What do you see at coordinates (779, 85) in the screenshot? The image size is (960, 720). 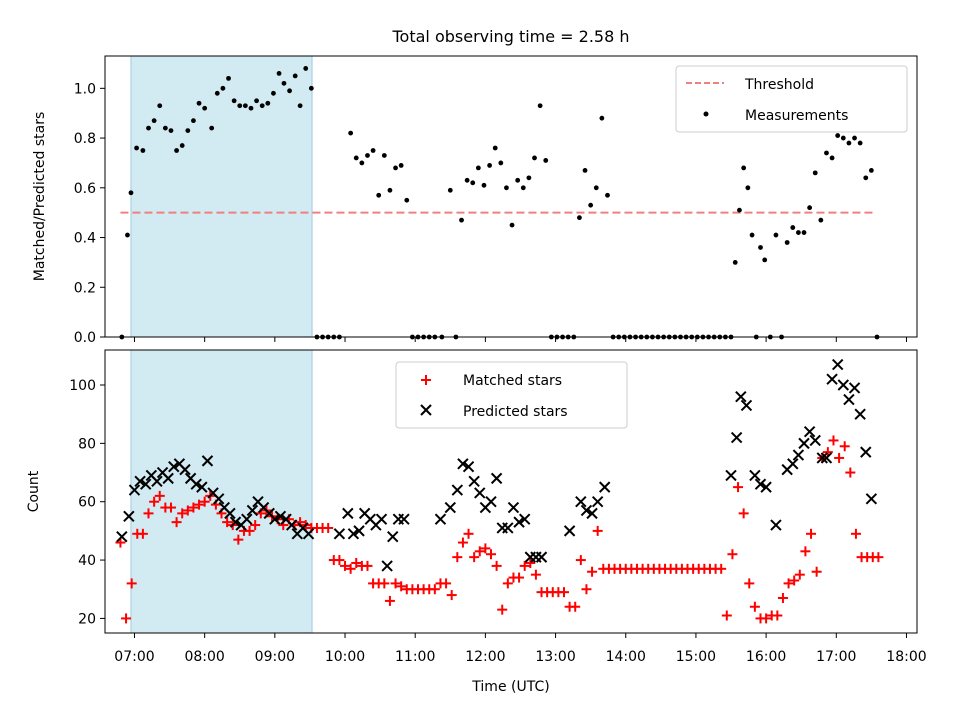 I see `legend-threshold-label: Threshold` at bounding box center [779, 85].